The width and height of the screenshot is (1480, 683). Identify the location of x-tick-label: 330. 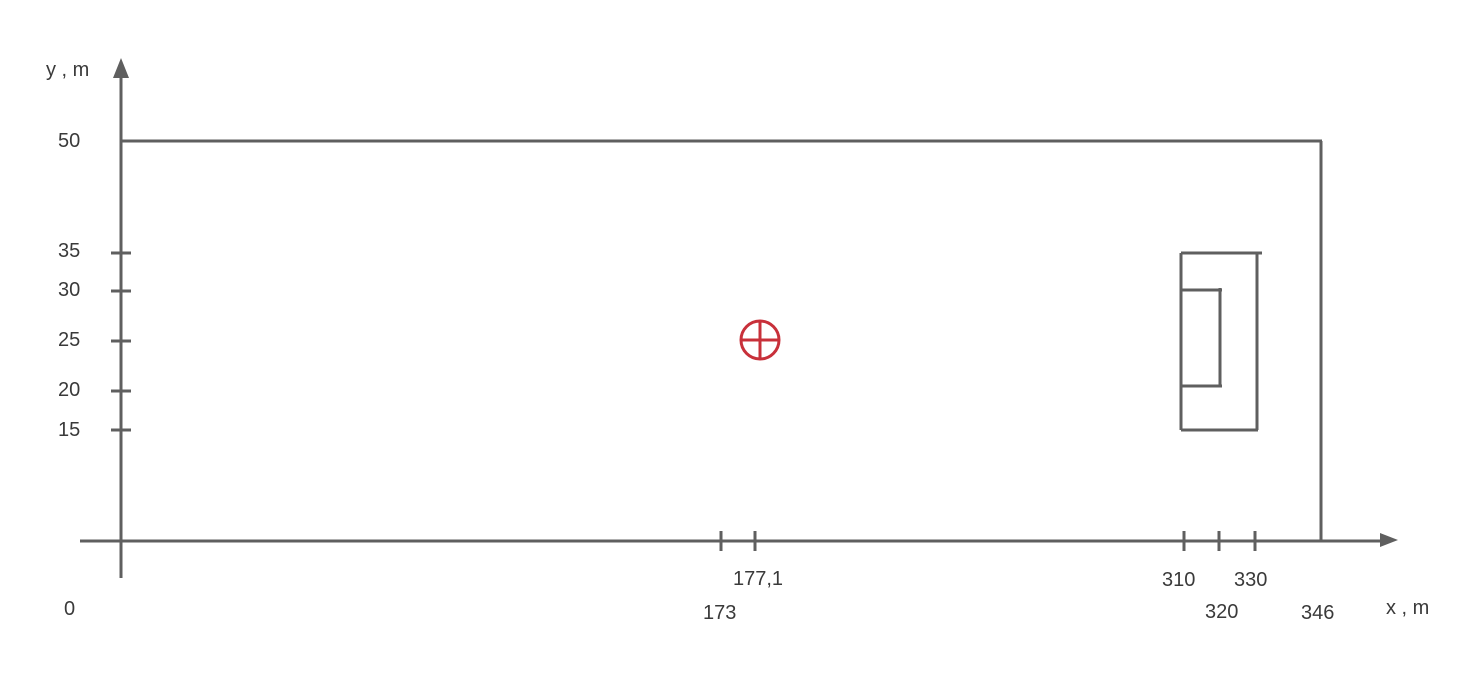
(1250, 580).